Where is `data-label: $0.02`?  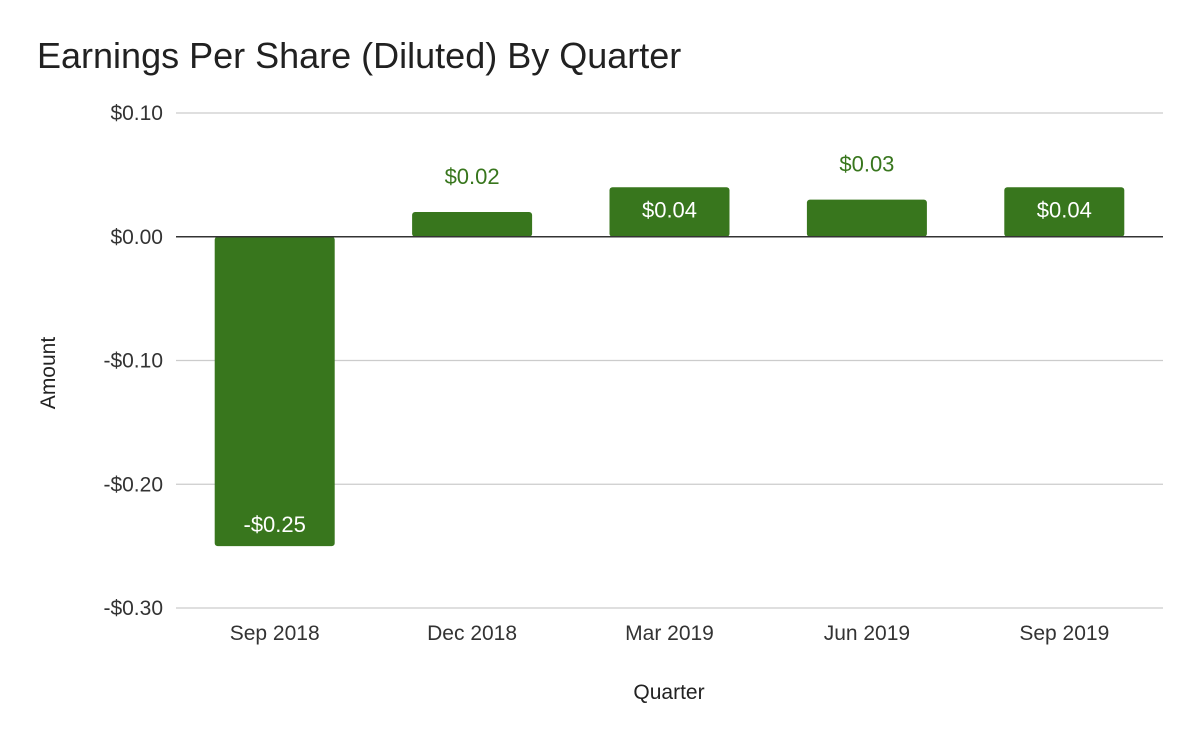
data-label: $0.02 is located at coordinates (472, 176).